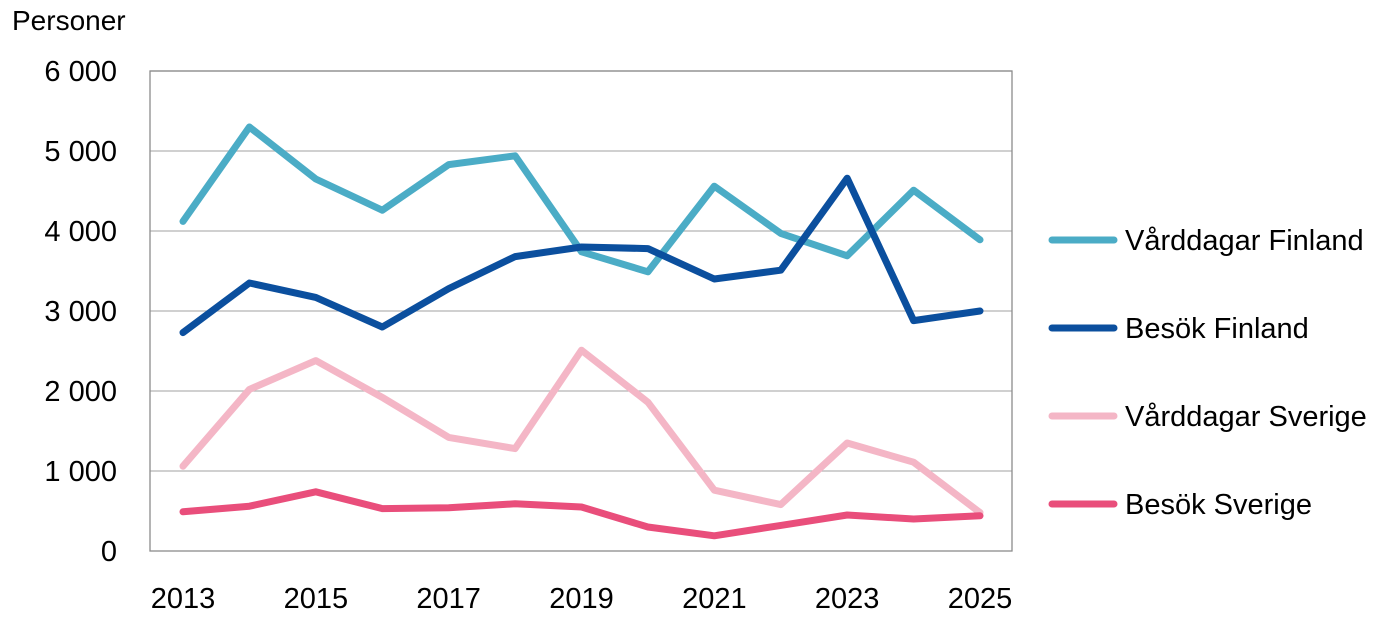  Describe the element at coordinates (183, 599) in the screenshot. I see `x-tick-label-2013: 2013` at that location.